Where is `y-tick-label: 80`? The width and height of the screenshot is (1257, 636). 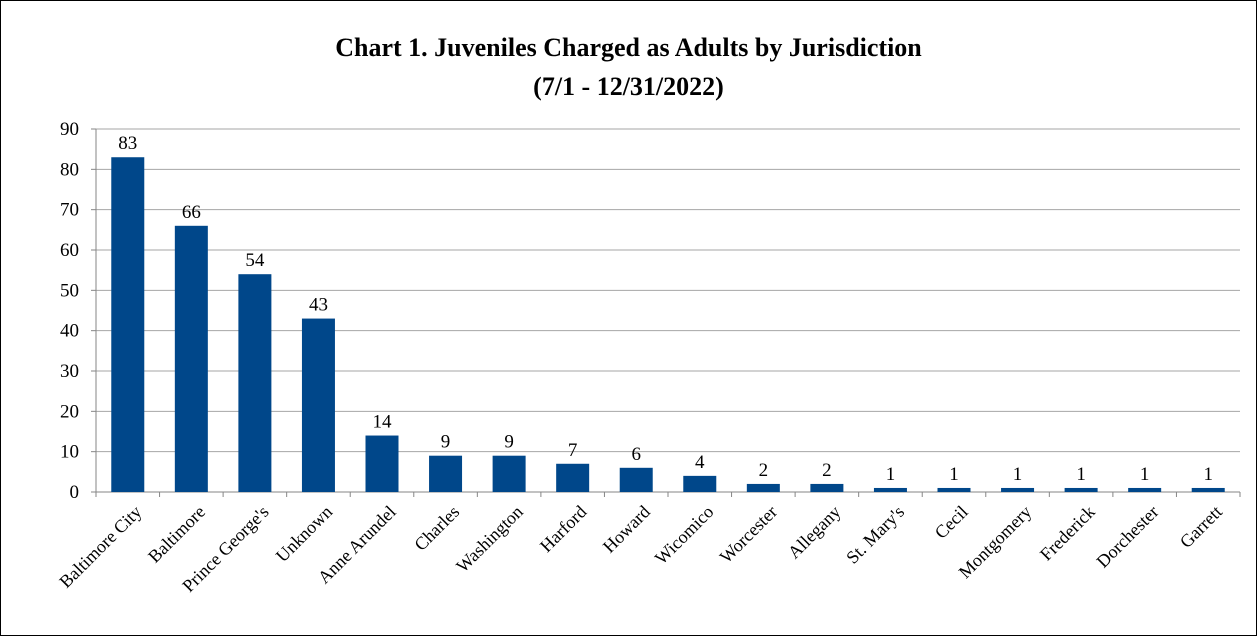 y-tick-label: 80 is located at coordinates (69, 169).